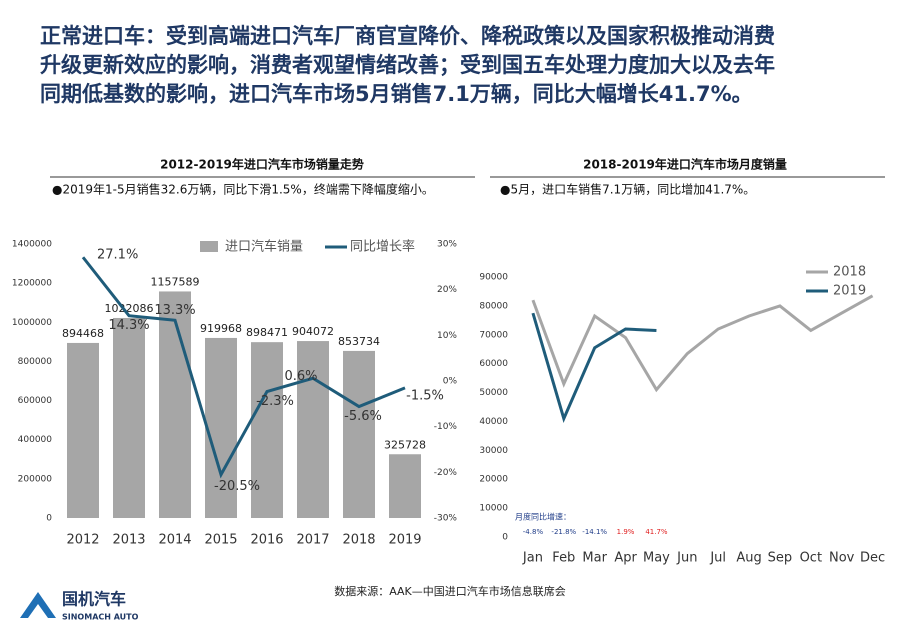 Image resolution: width=899 pixels, height=629 pixels. Describe the element at coordinates (450, 382) in the screenshot. I see `y2-tick-label: 0%` at that location.